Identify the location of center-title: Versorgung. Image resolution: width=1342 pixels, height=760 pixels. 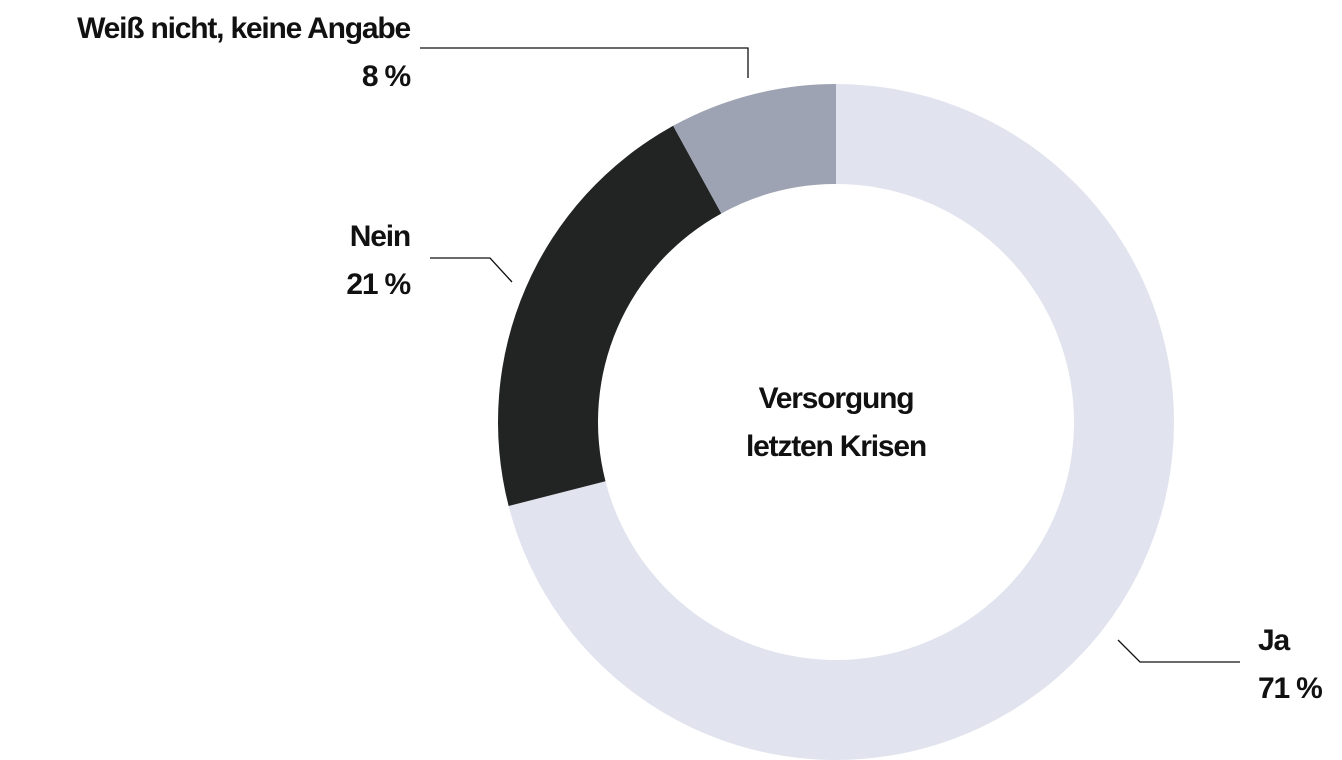
(836, 398).